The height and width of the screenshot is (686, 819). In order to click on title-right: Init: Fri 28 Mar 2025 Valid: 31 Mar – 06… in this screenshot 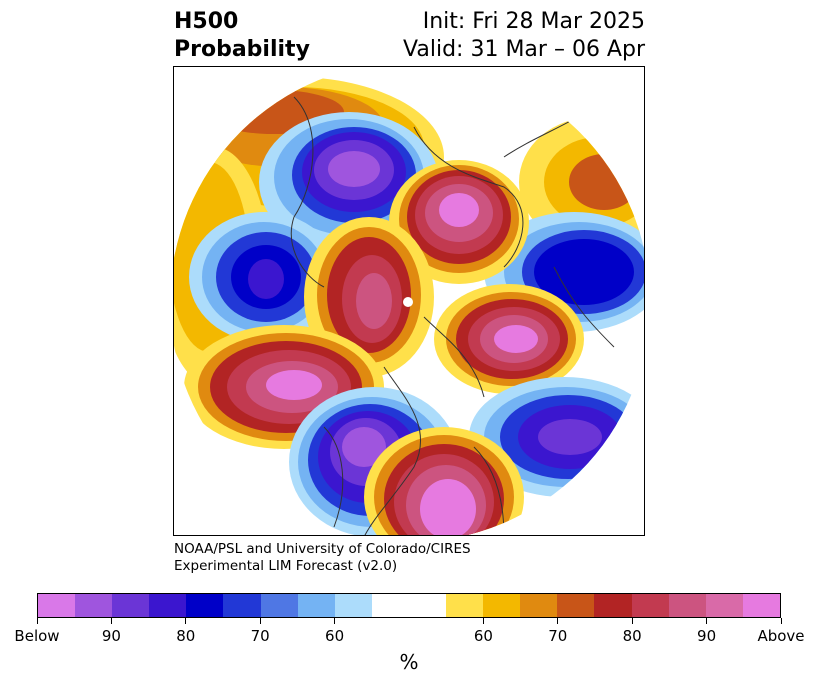, I will do `click(524, 36)`.